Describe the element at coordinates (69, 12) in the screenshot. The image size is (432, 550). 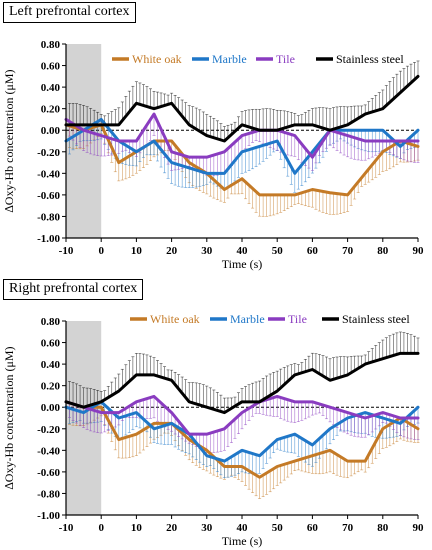
I see `chart-title: Left prefrontal cortex` at that location.